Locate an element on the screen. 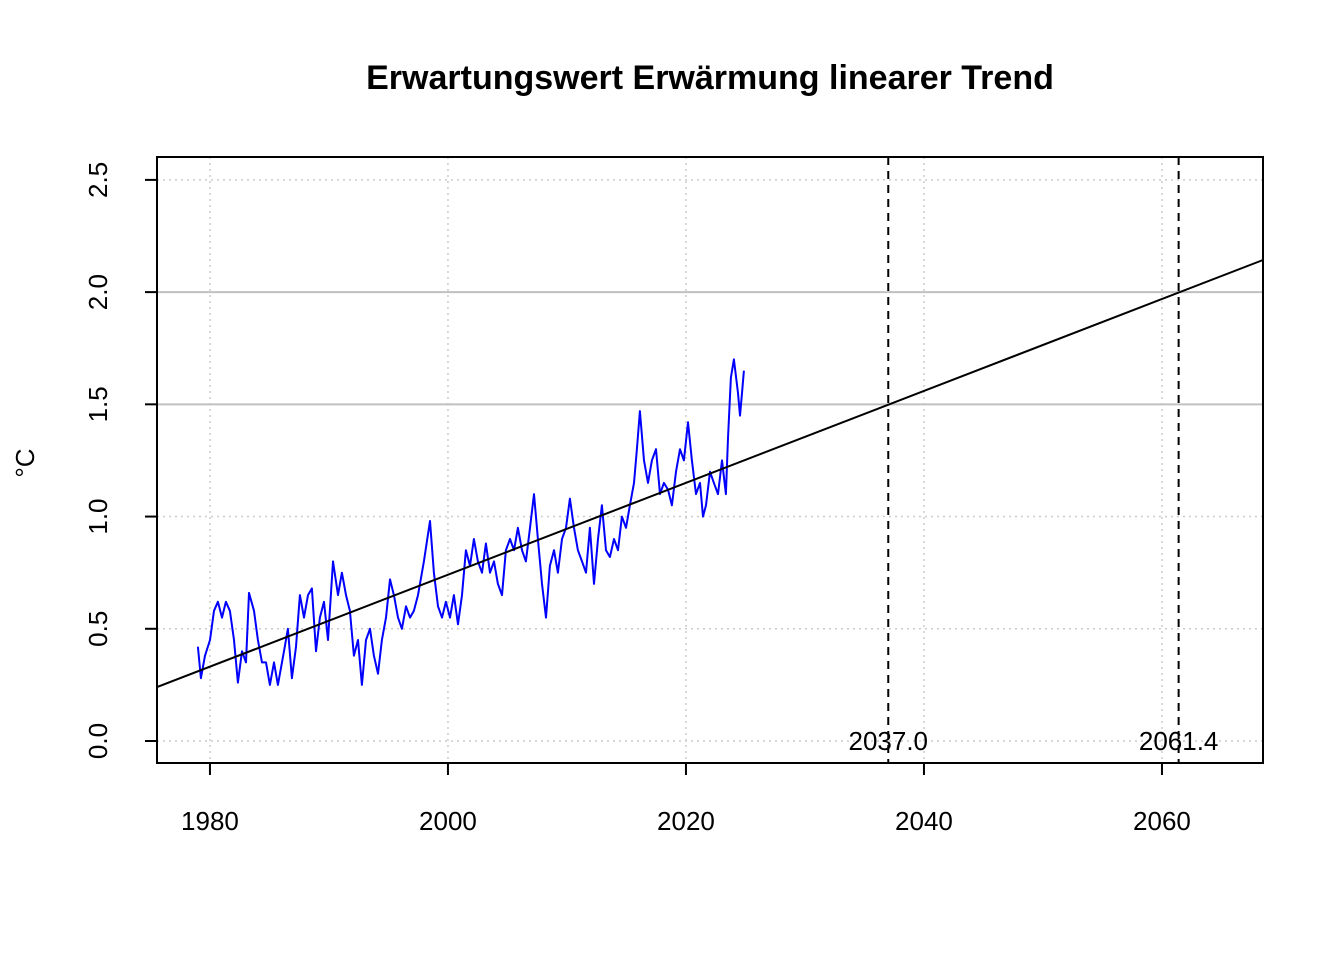 This screenshot has height=960, width=1344. y-tick-label: 0.0 is located at coordinates (98, 741).